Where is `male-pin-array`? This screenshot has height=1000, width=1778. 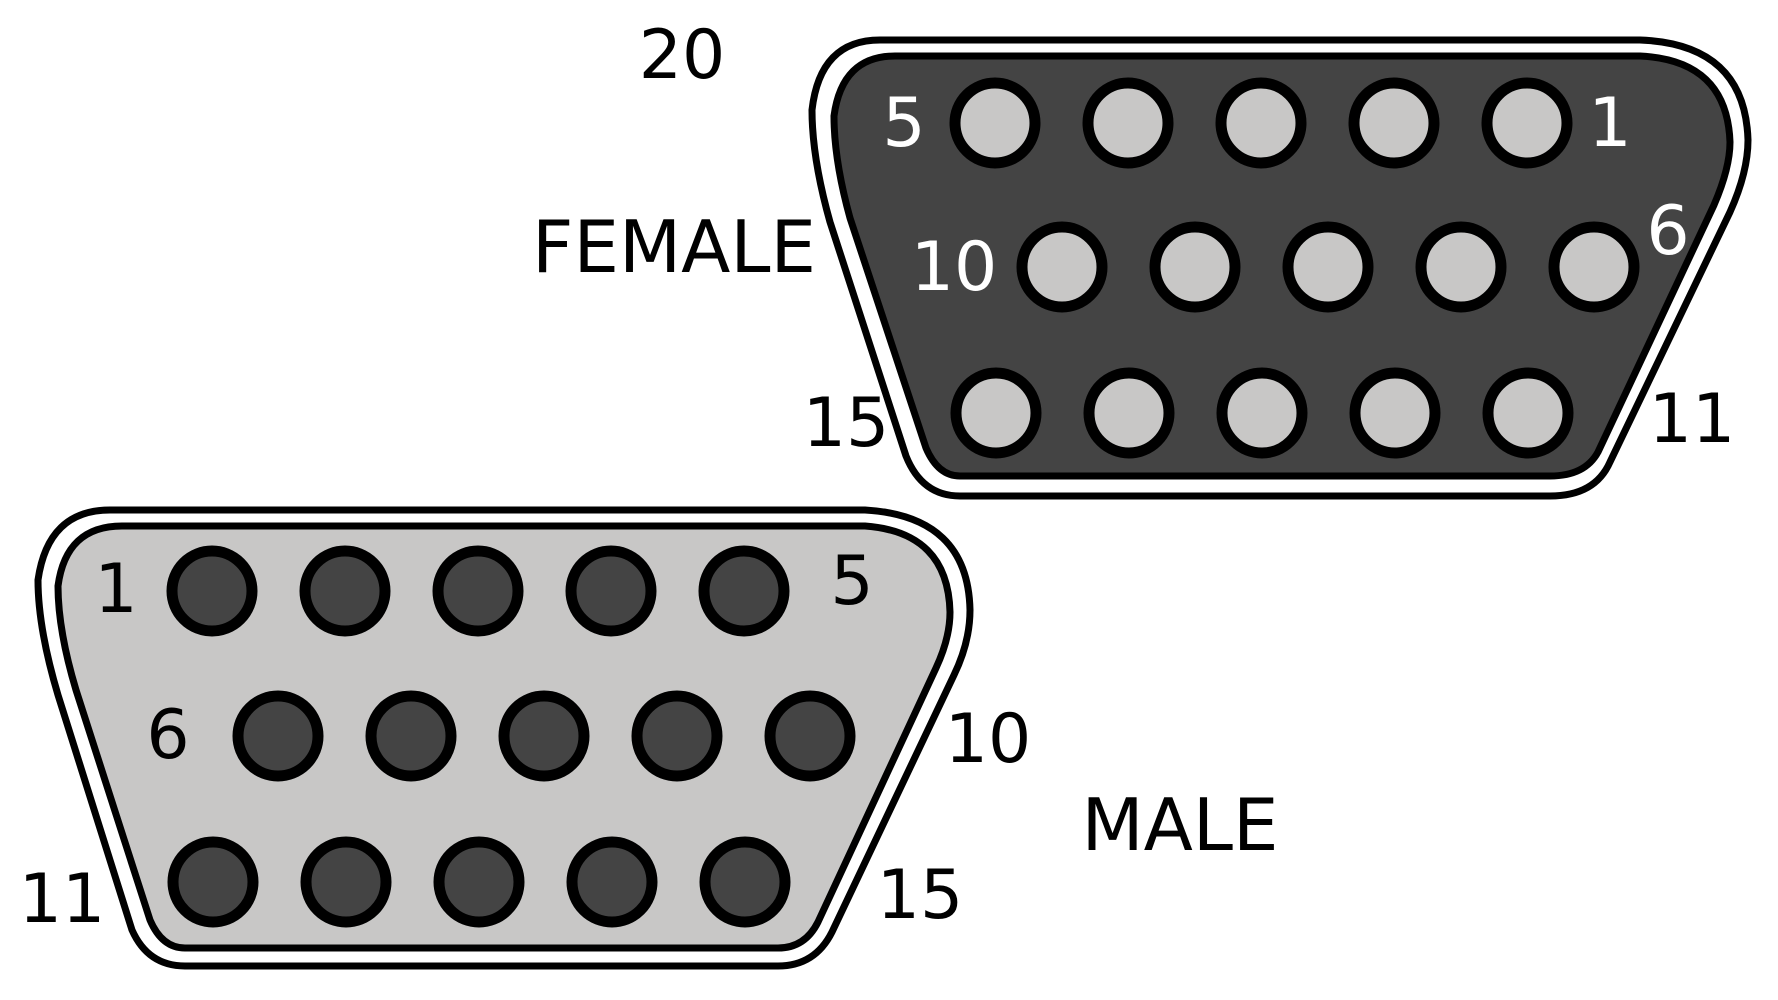 male-pin-array is located at coordinates (511, 736).